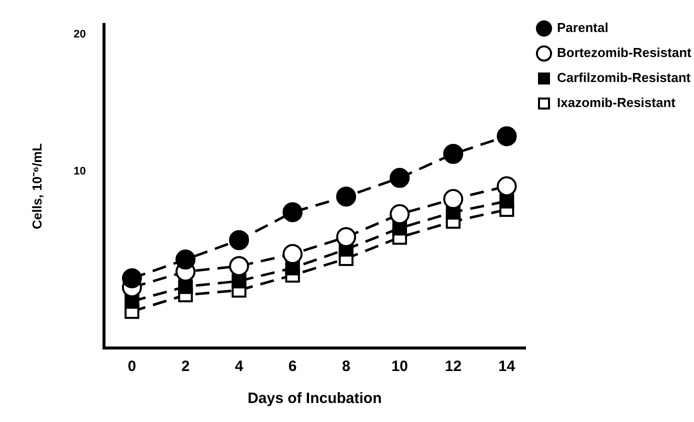 The image size is (694, 422). I want to click on x-axis-title: Days of Incubation, so click(315, 399).